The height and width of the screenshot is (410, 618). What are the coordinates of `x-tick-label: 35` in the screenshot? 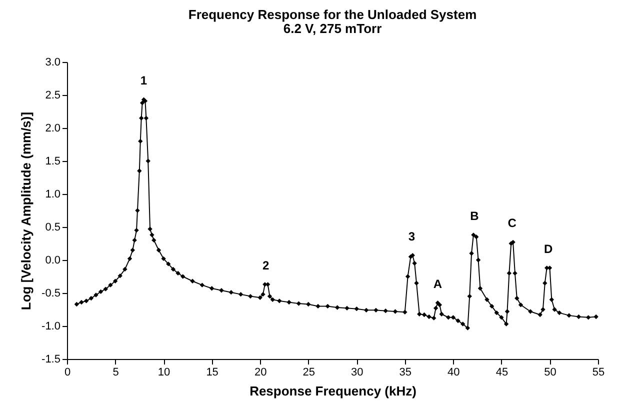 It's located at (405, 372).